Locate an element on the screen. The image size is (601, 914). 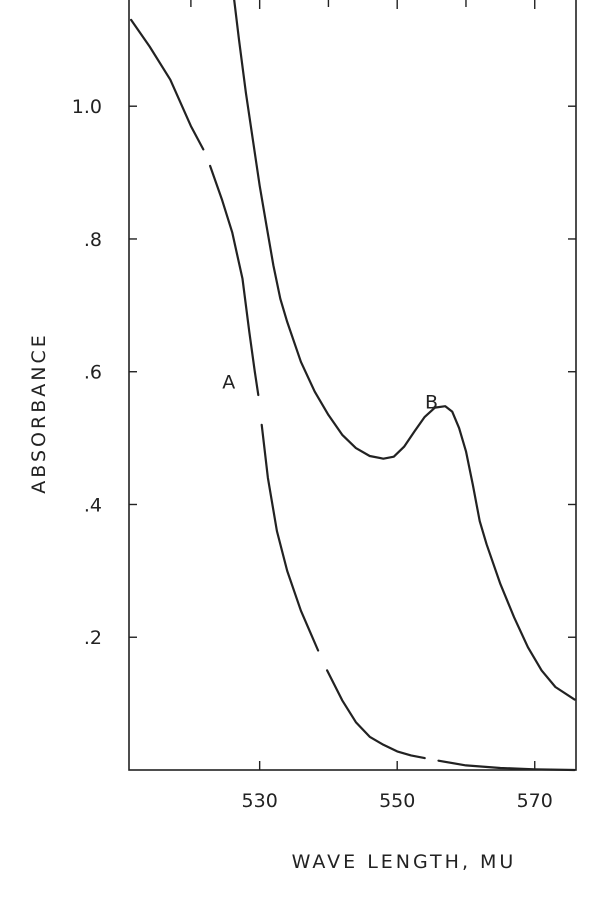
curve-label-a: A is located at coordinates (228, 383).